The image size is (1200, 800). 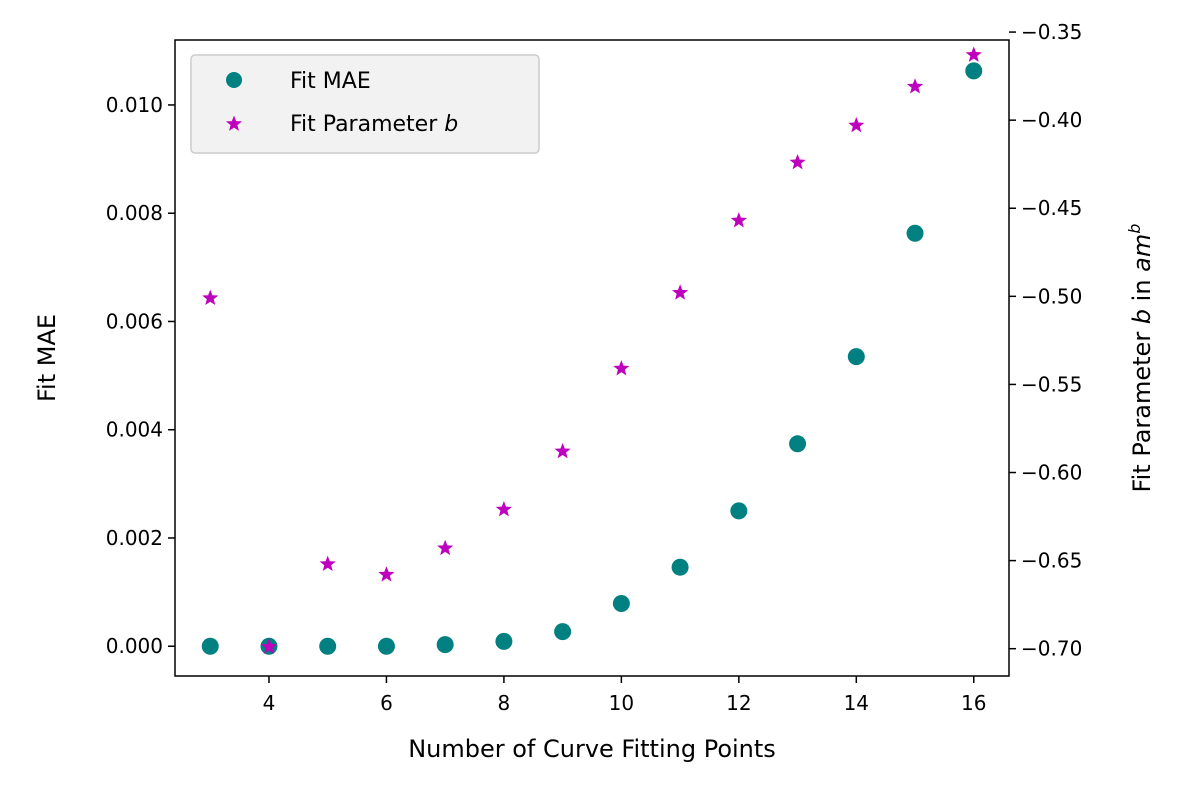 I want to click on x-tick-label: 4, so click(x=269, y=703).